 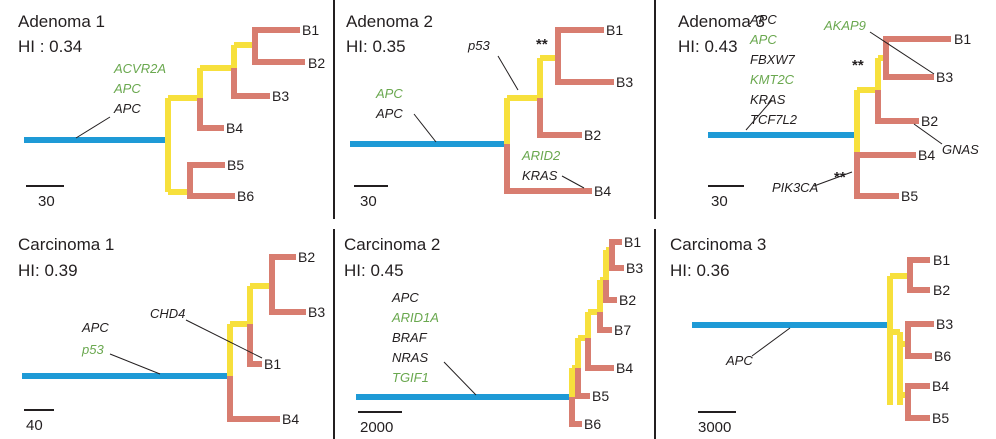 I want to click on divider-vertical-right-top, so click(x=655, y=109).